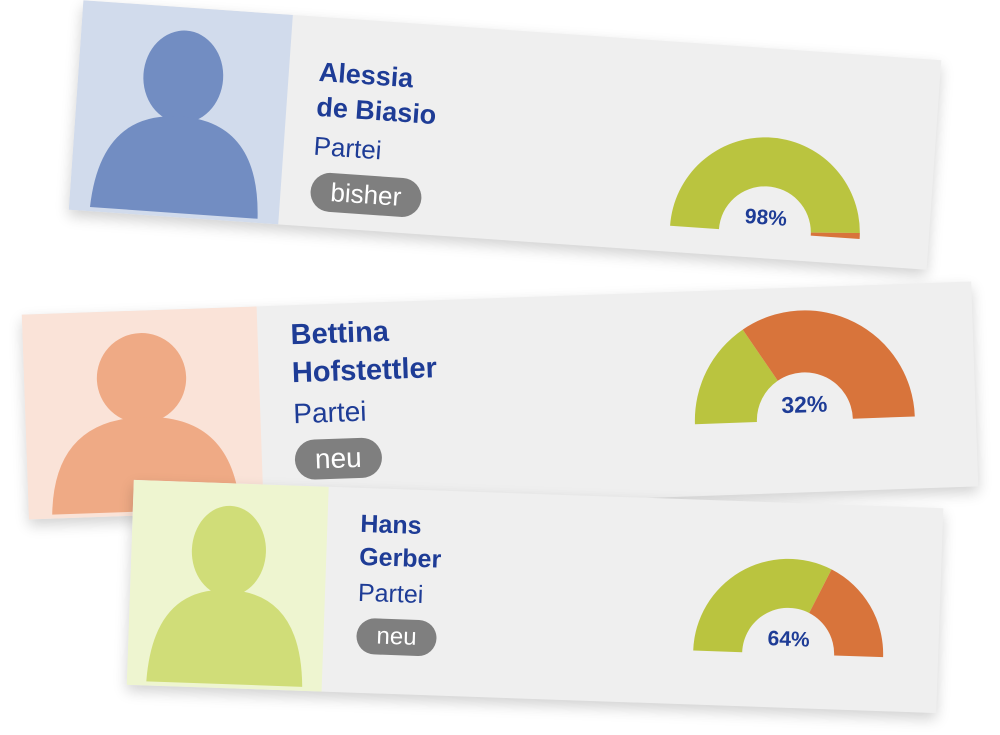 Image resolution: width=1000 pixels, height=735 pixels. I want to click on gauge-percent-label: 32%, so click(804, 405).